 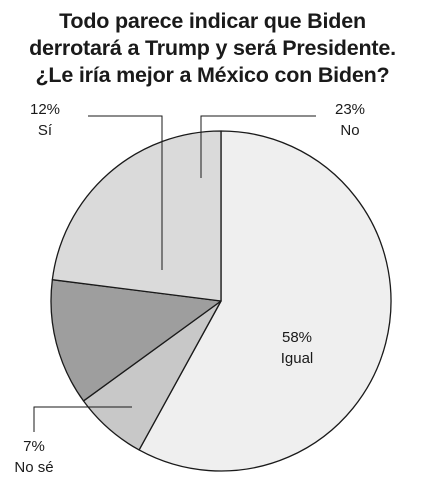 What do you see at coordinates (136, 340) in the screenshot?
I see `pie-slice-s` at bounding box center [136, 340].